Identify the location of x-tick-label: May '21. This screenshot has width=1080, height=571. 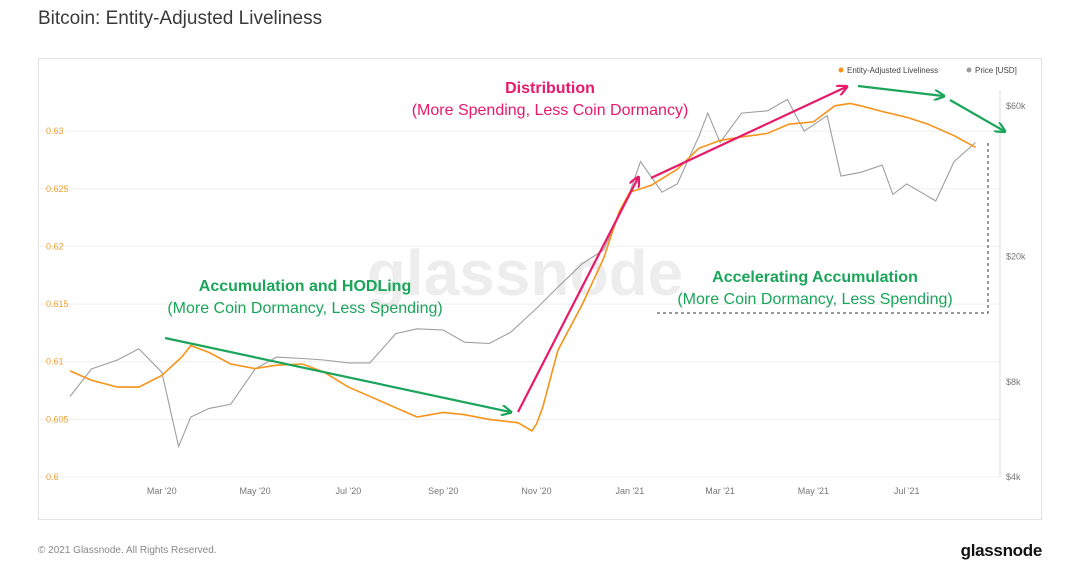
(813, 491).